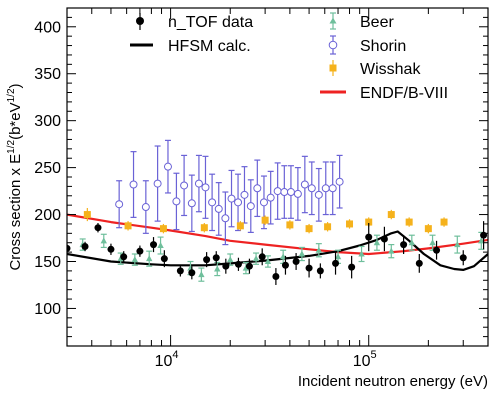 This screenshot has height=395, width=491. I want to click on y-tick-label: 200, so click(47, 215).